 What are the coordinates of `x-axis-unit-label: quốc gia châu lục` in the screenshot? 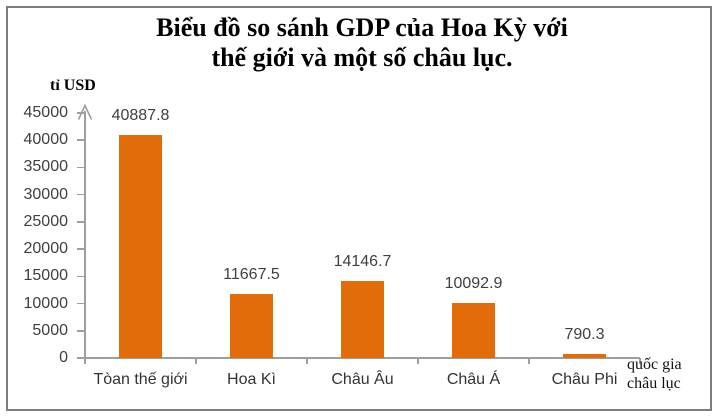 It's located at (670, 374).